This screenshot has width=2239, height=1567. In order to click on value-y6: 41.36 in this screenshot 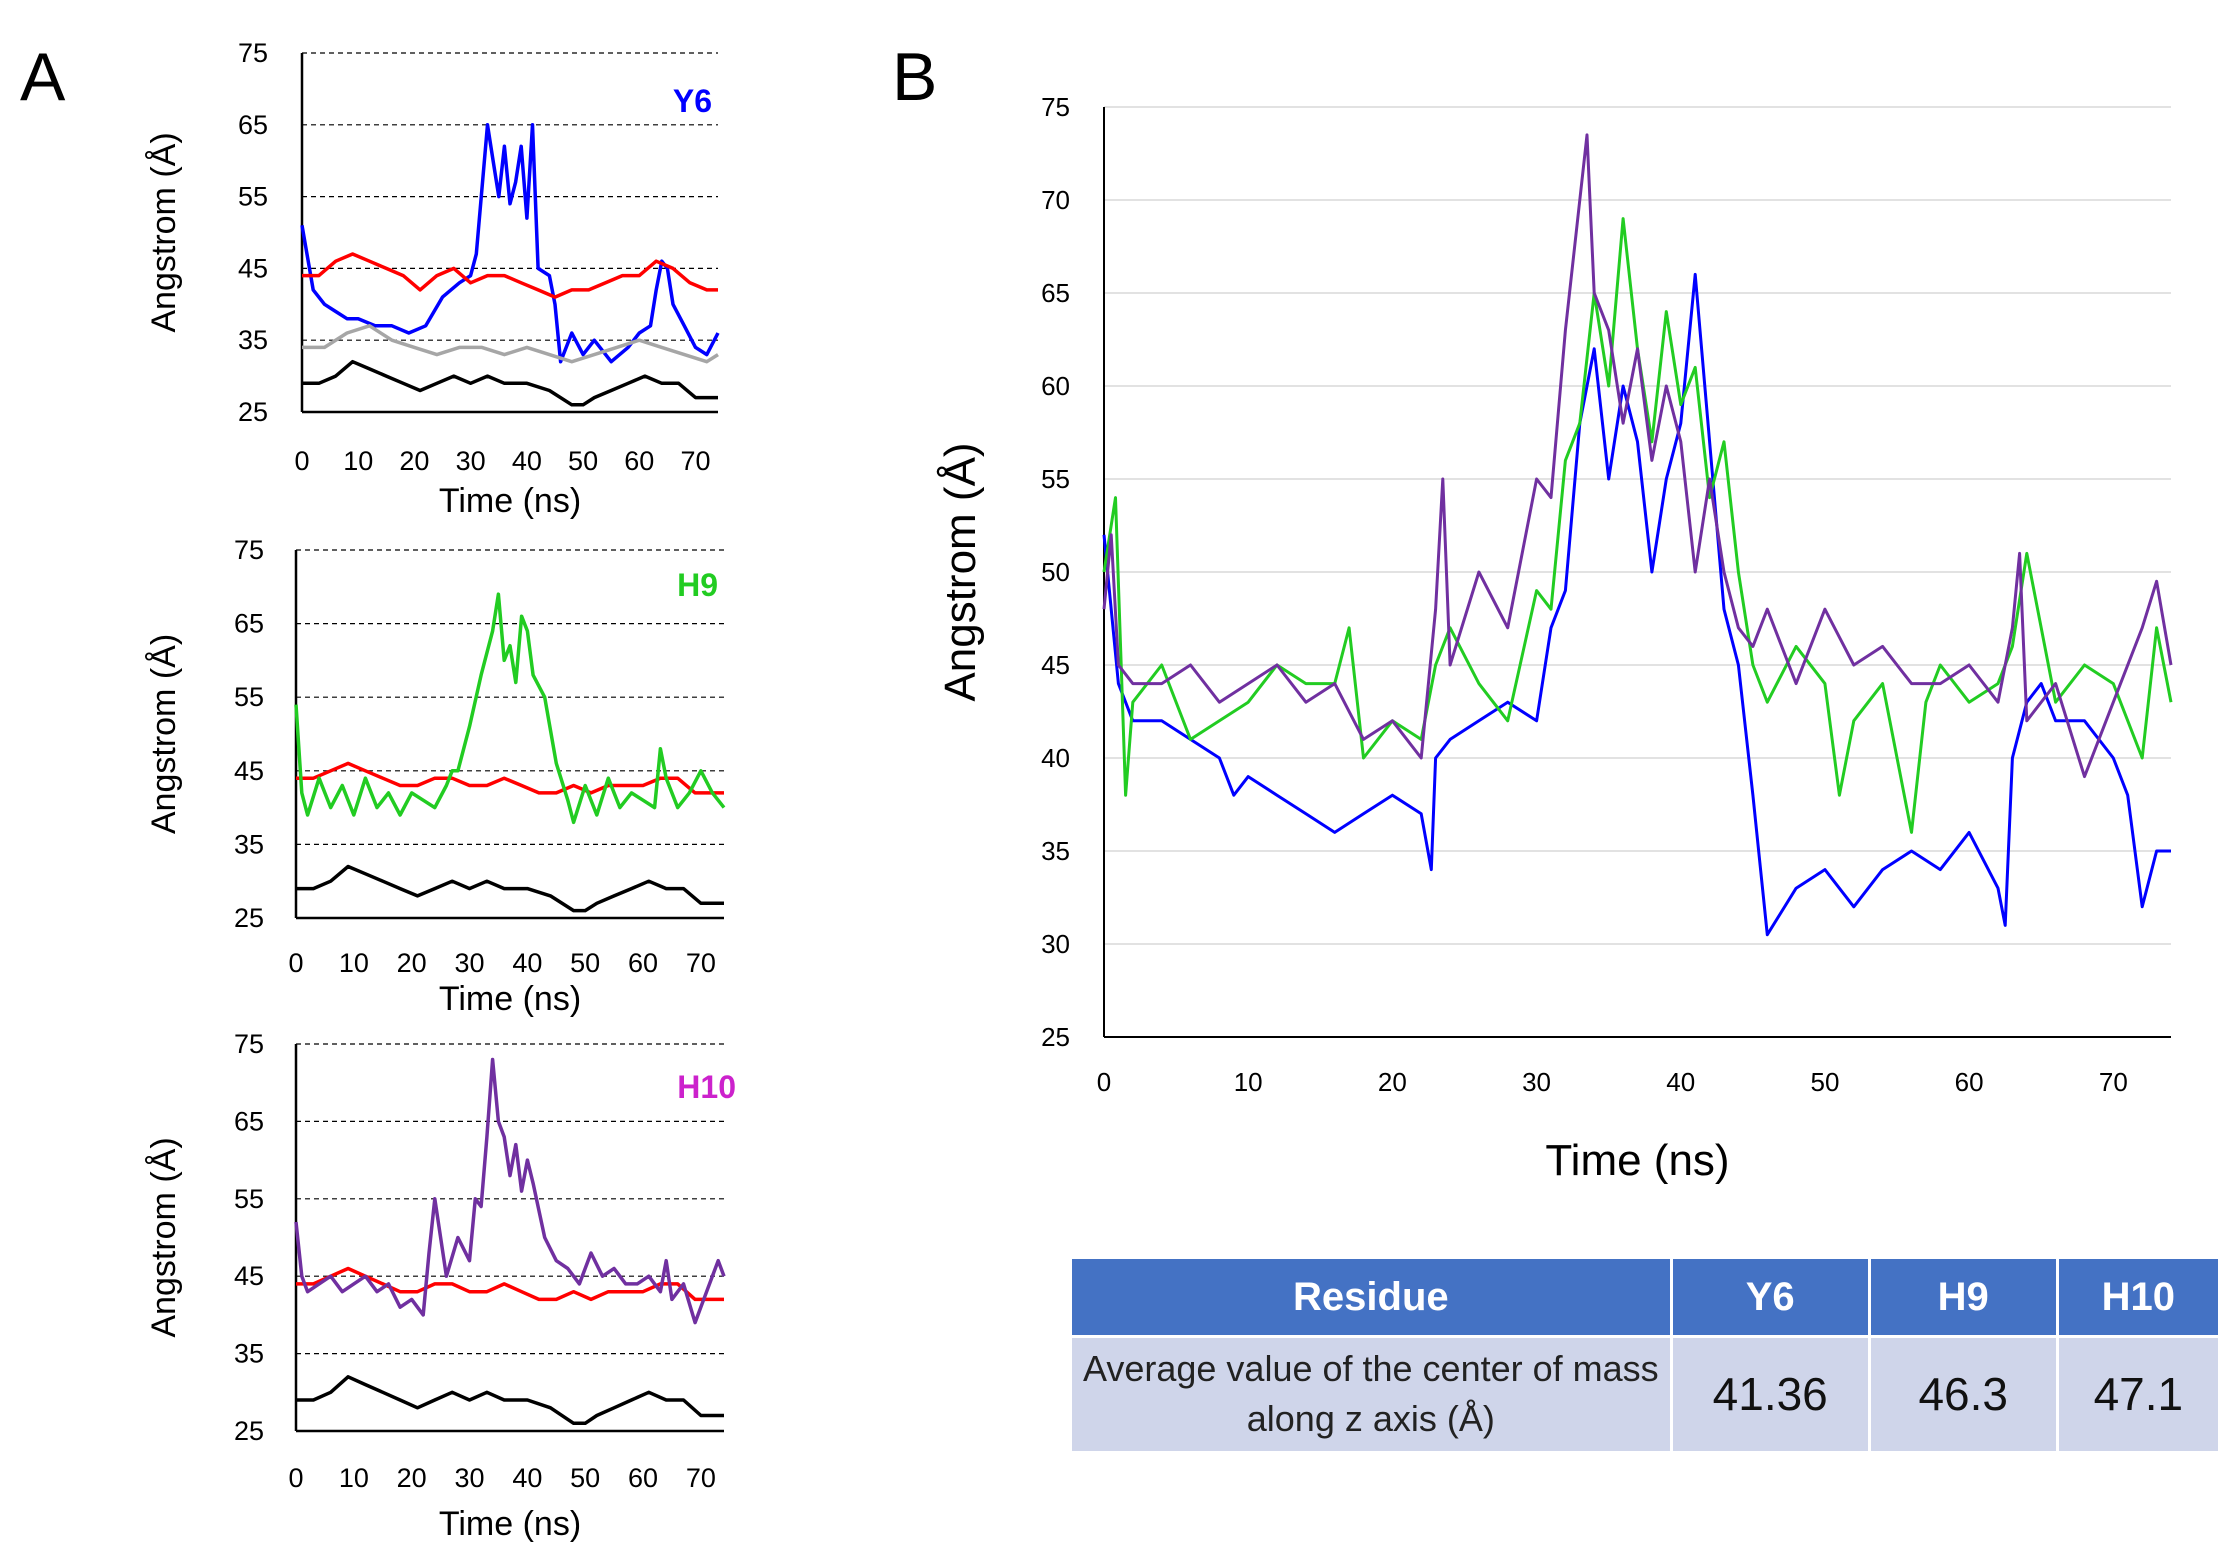, I will do `click(1770, 1394)`.